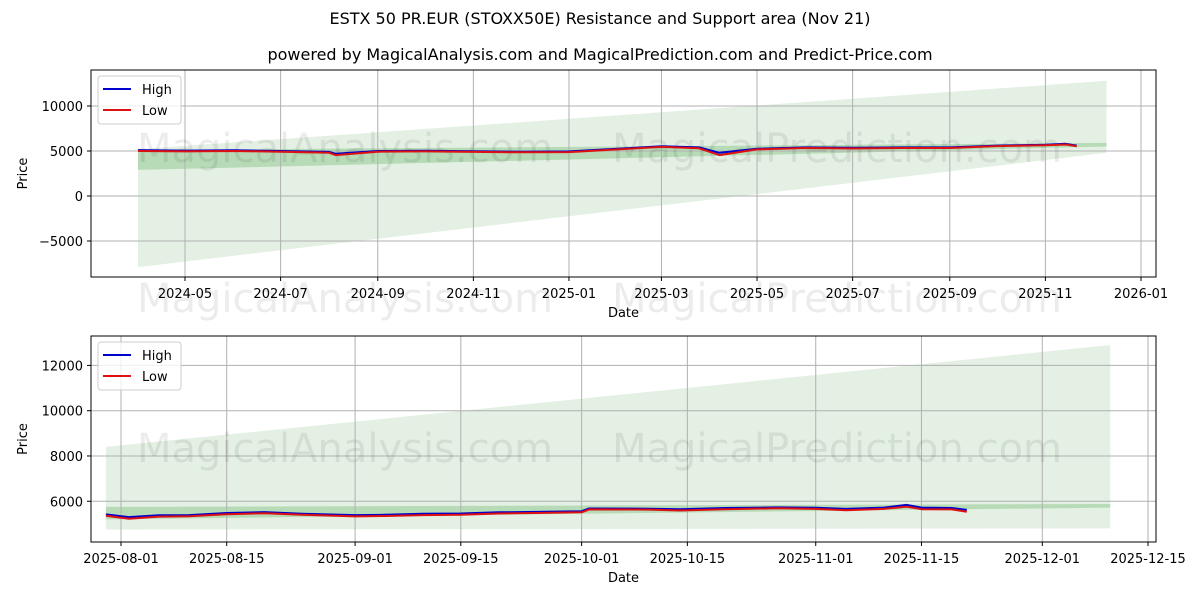 This screenshot has width=1200, height=600. I want to click on y-tick-label: 6000, so click(66, 502).